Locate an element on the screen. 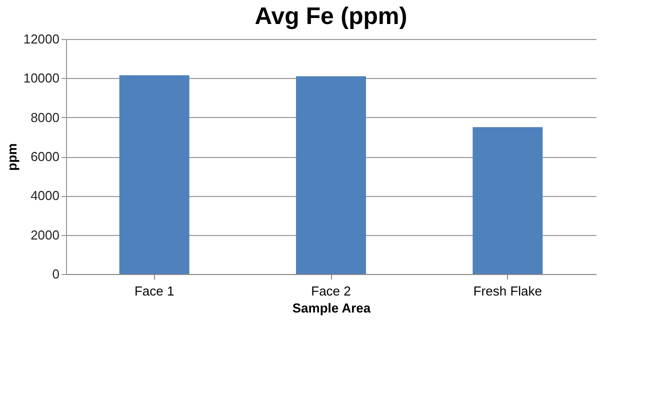 This screenshot has width=665, height=405. x-tick-label: Fresh Flake is located at coordinates (507, 291).